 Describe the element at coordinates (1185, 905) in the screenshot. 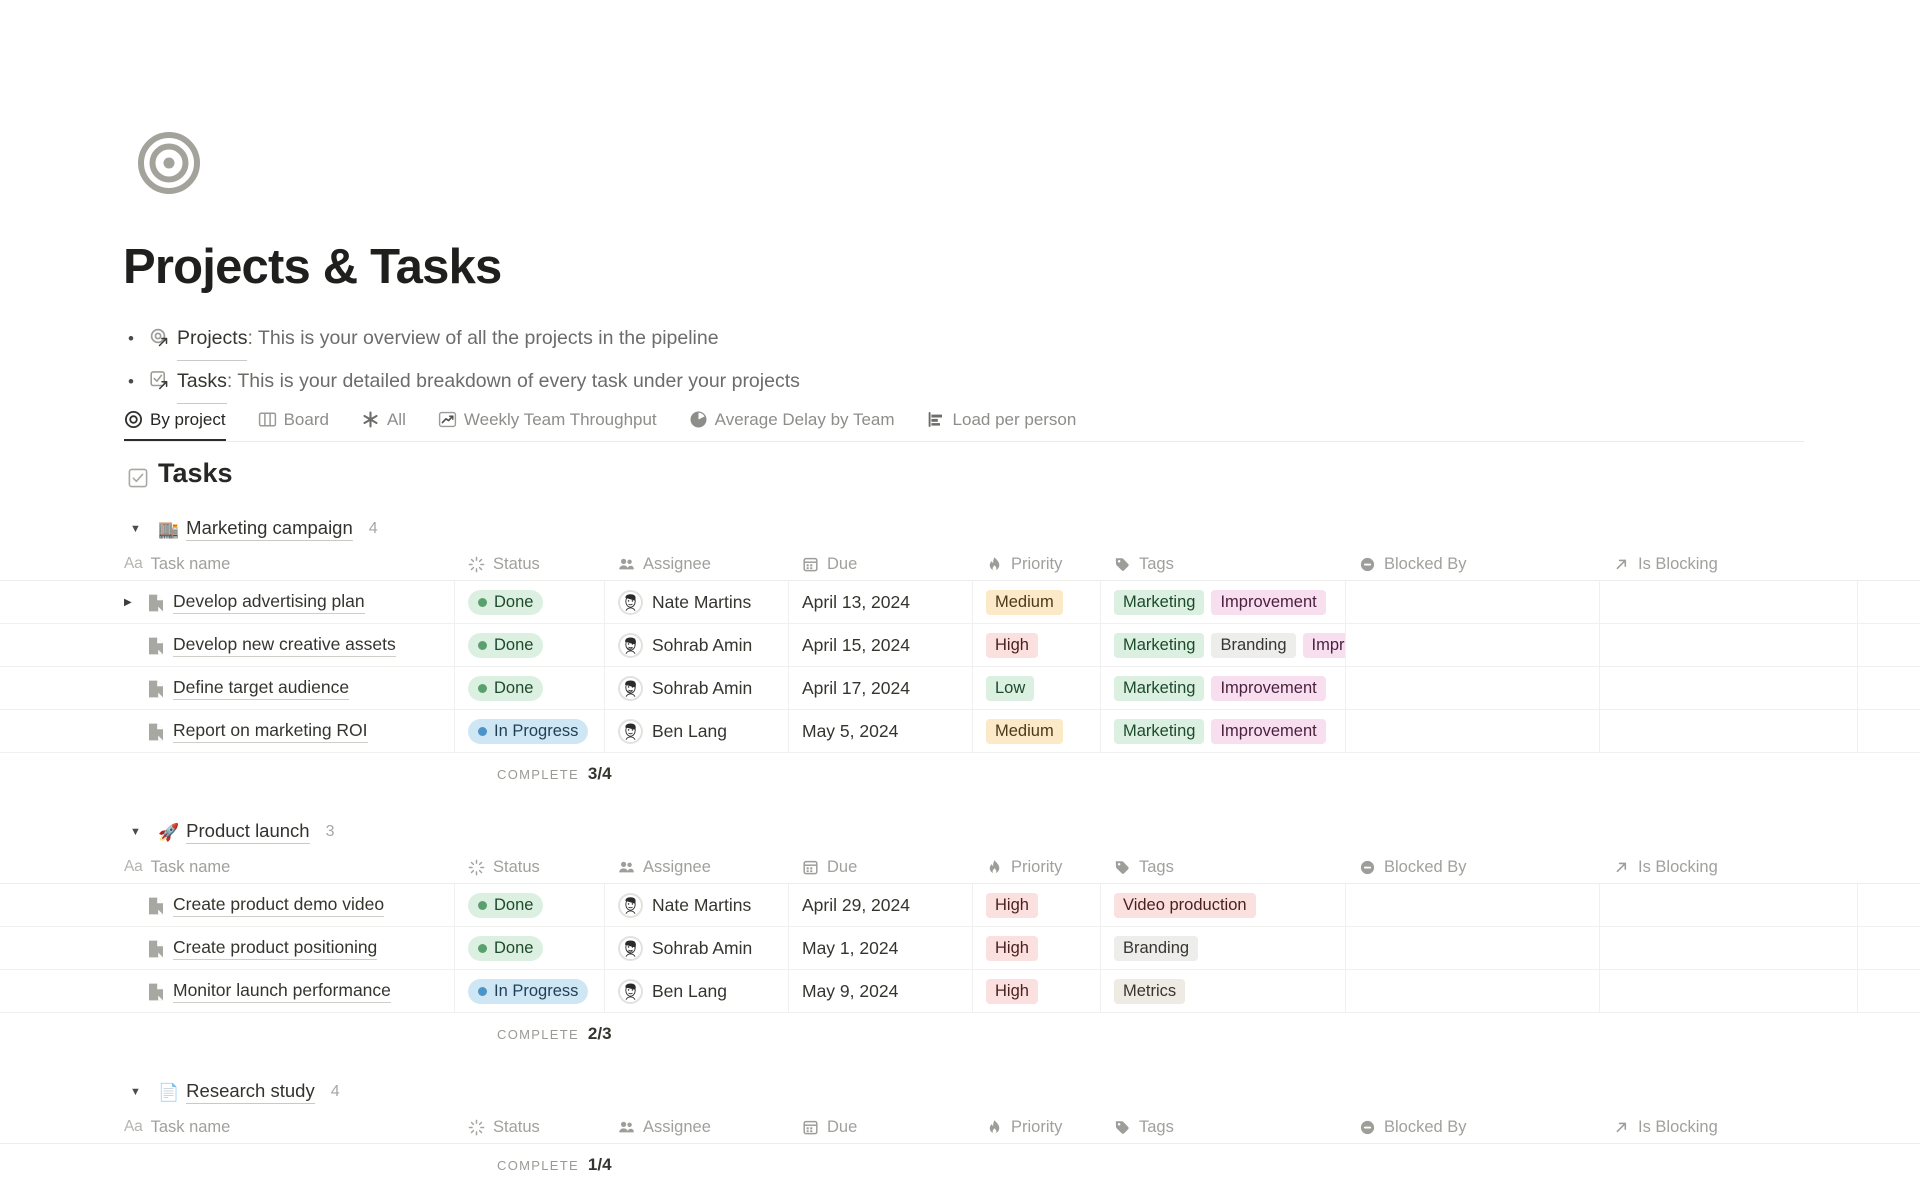

I see `tag-chip: Video production` at that location.